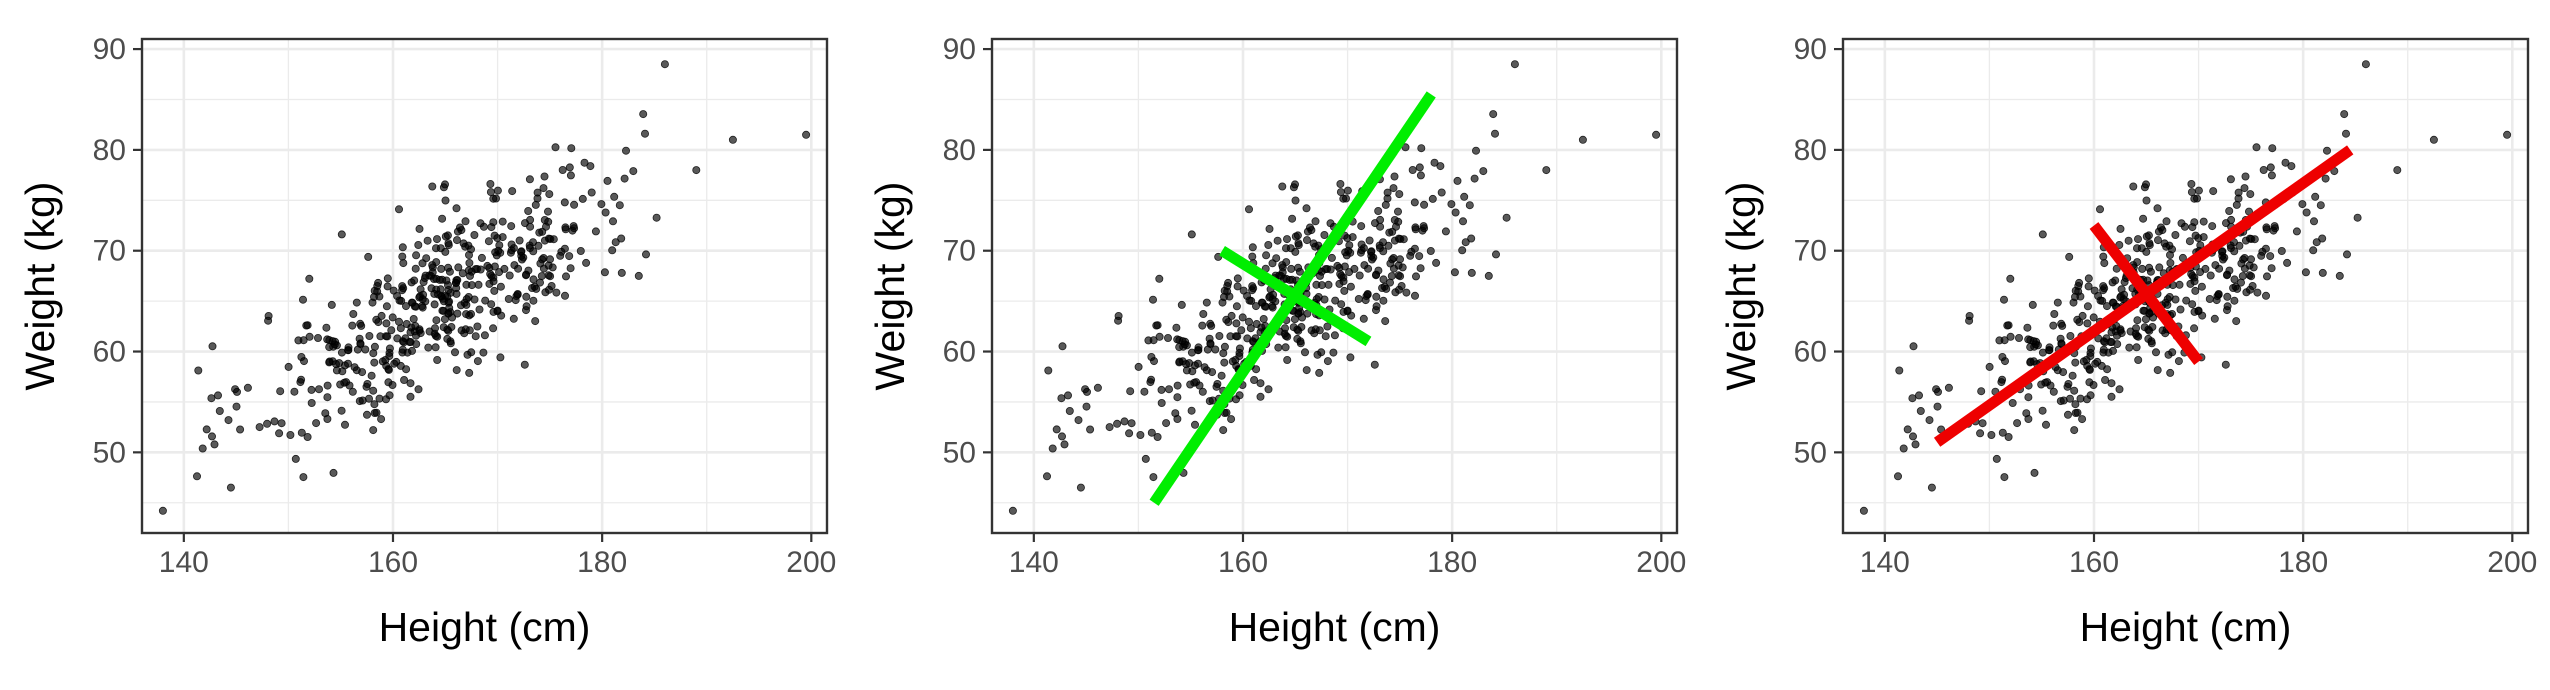 The image size is (2550, 690). What do you see at coordinates (959, 251) in the screenshot?
I see `y-tick-label: 70` at bounding box center [959, 251].